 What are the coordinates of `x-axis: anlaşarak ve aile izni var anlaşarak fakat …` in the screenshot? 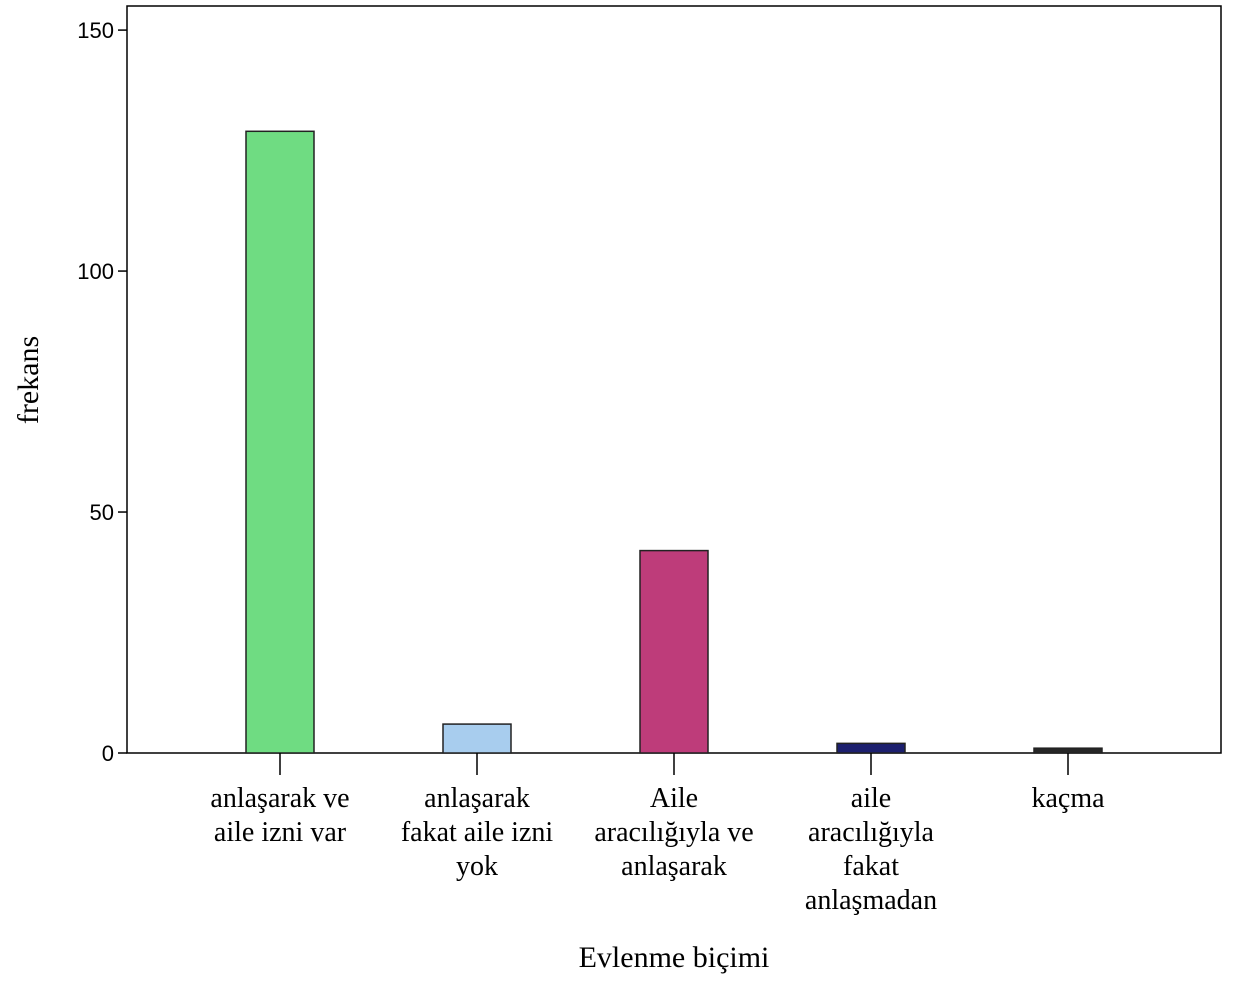 It's located at (657, 834).